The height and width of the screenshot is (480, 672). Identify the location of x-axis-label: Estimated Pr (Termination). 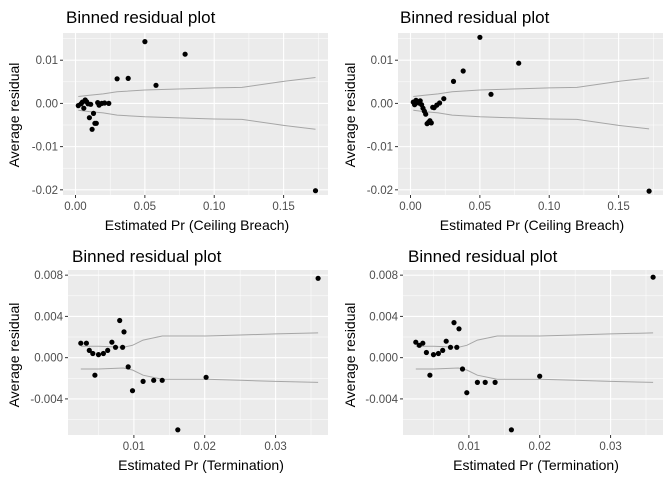
(201, 465).